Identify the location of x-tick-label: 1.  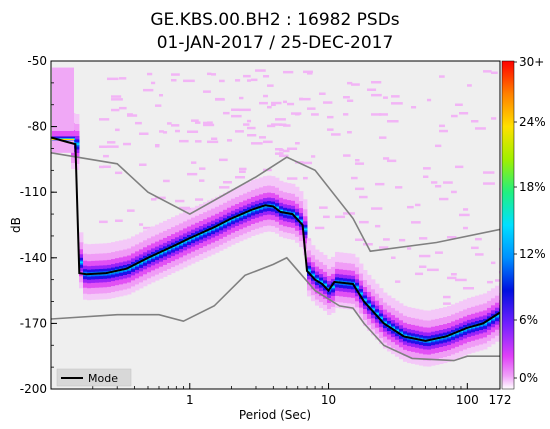
(190, 400).